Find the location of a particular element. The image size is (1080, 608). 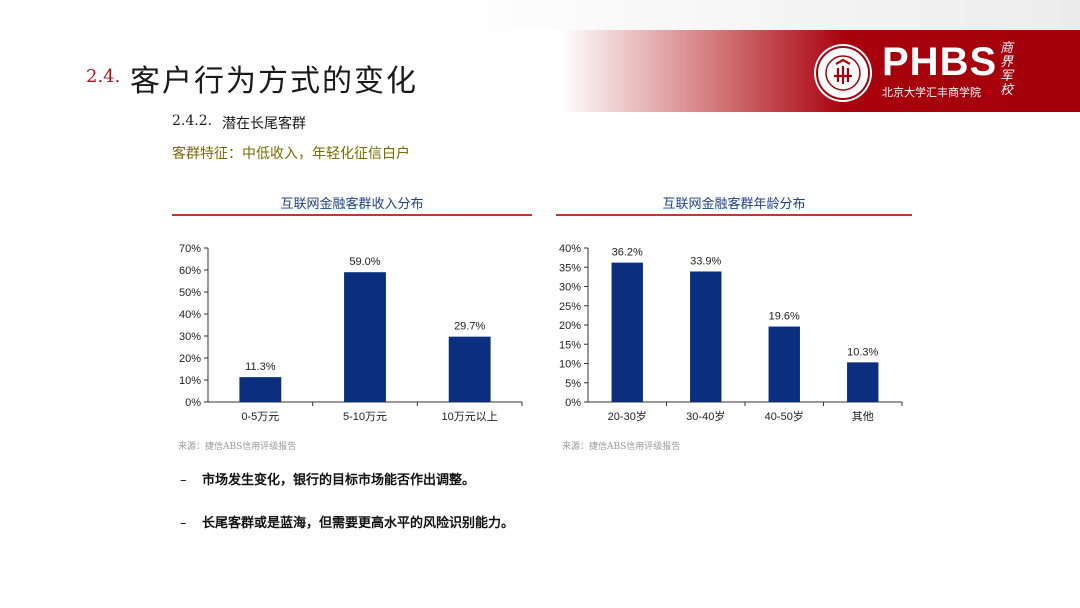

y-tick-label: 60% is located at coordinates (190, 271).